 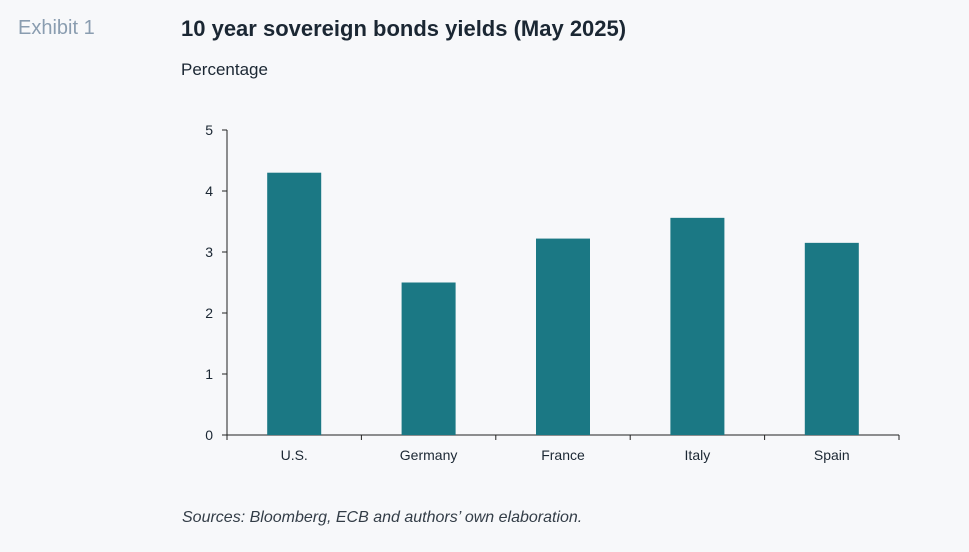 What do you see at coordinates (209, 252) in the screenshot?
I see `y-tick-label: 3` at bounding box center [209, 252].